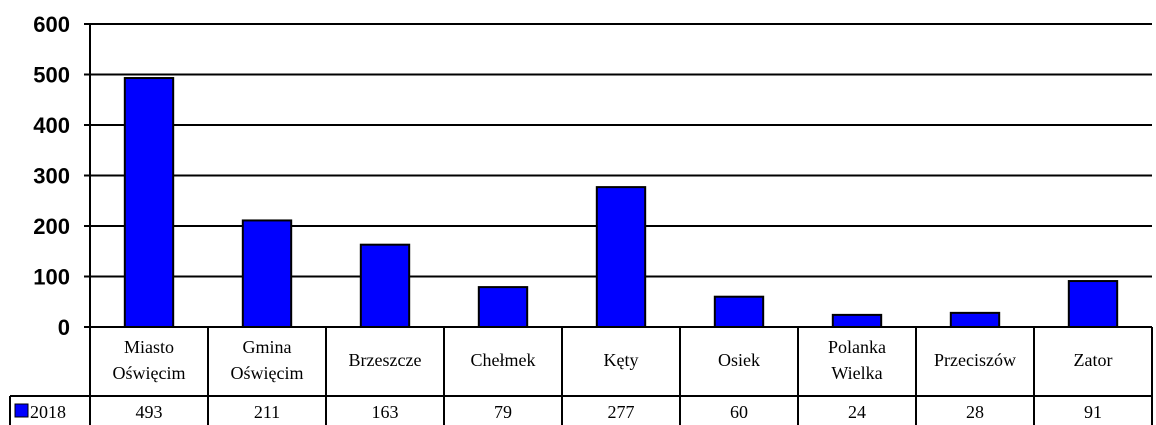 The width and height of the screenshot is (1156, 425). Describe the element at coordinates (21, 410) in the screenshot. I see `legend-swatch` at that location.